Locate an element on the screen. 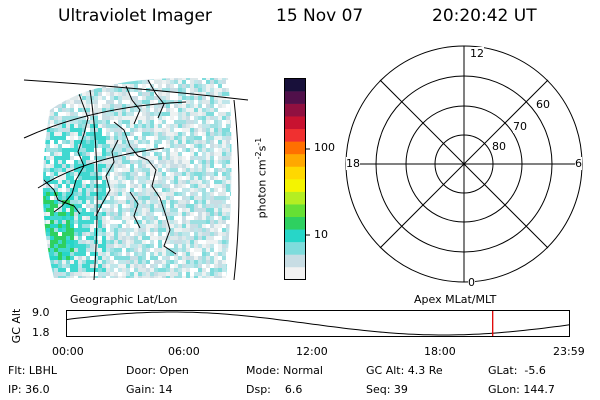 The width and height of the screenshot is (600, 400). time-tick-4: 23:59 is located at coordinates (569, 351).